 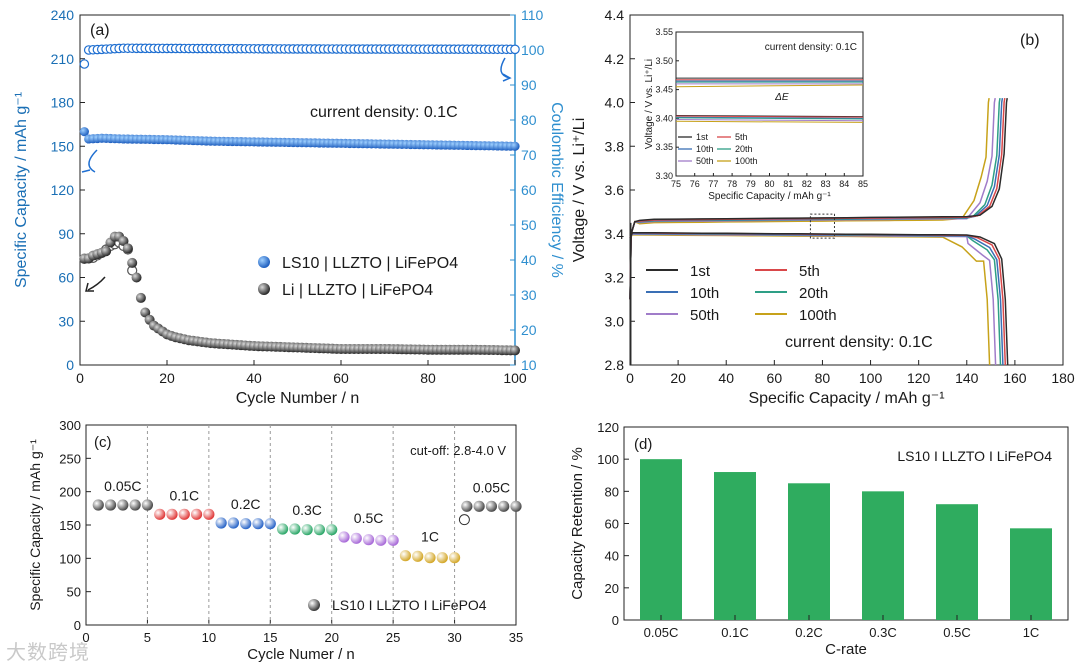 I want to click on panel-a-x-tick-label: 20, so click(x=167, y=378).